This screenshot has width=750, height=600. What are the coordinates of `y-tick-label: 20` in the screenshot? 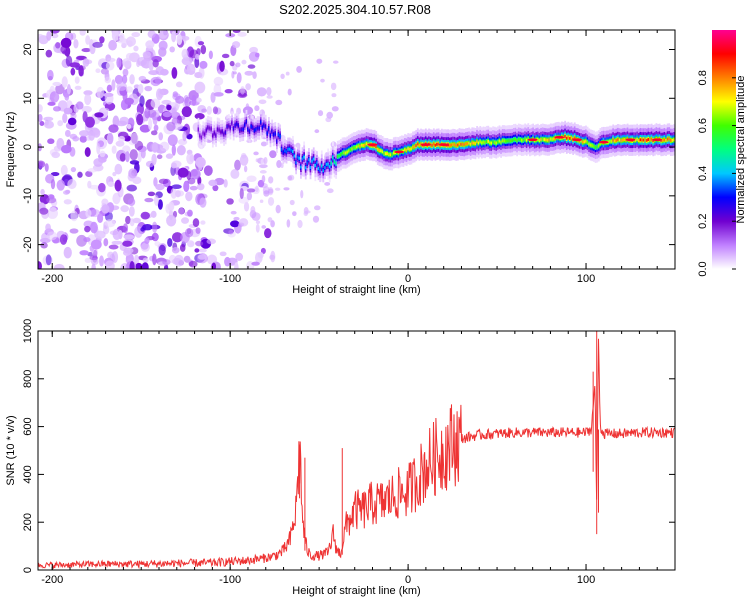 It's located at (28, 49).